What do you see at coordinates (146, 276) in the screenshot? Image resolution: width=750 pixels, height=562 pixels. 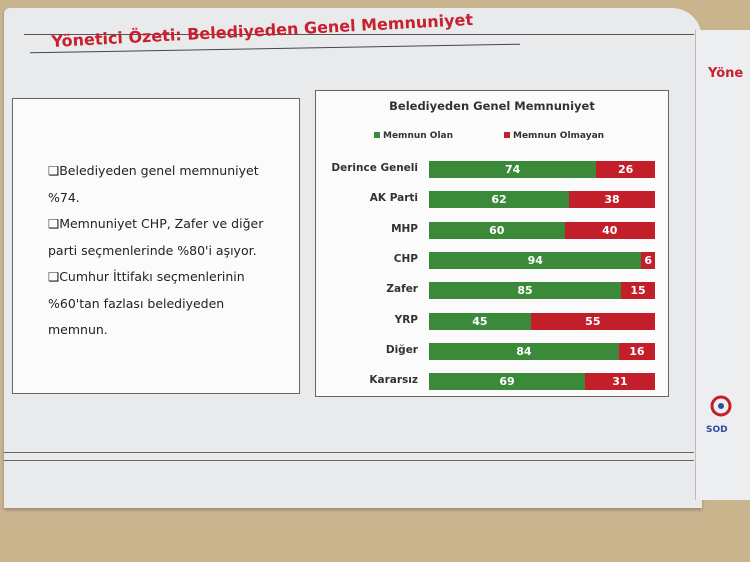 I see `bullet-line: ❑Cumhur İttifakı seçmenlerinin` at bounding box center [146, 276].